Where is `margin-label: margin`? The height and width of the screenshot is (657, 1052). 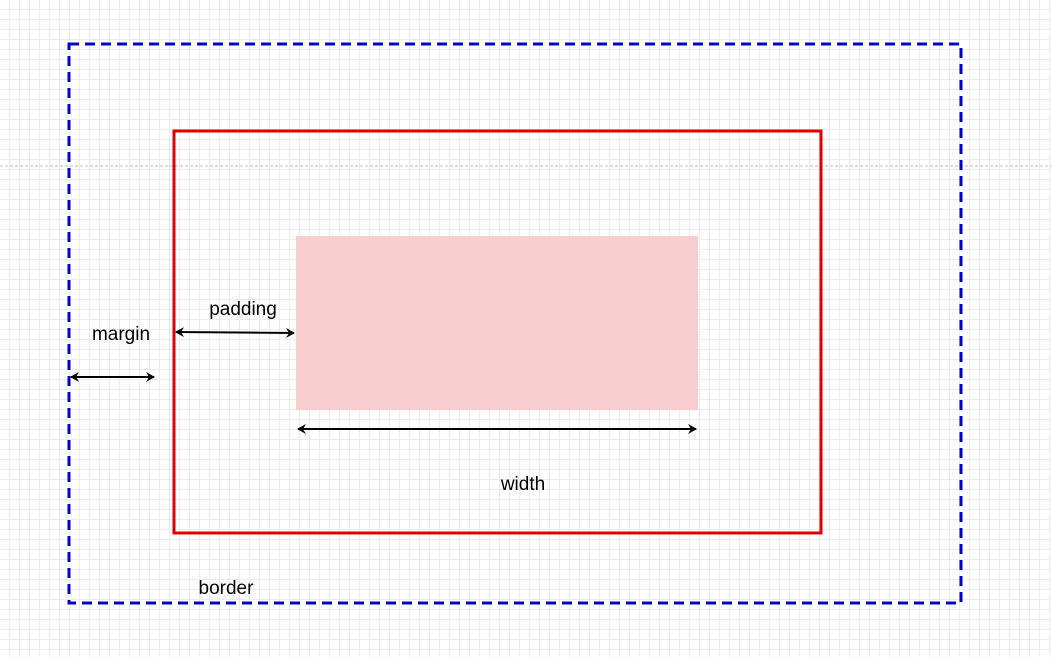 margin-label: margin is located at coordinates (121, 334).